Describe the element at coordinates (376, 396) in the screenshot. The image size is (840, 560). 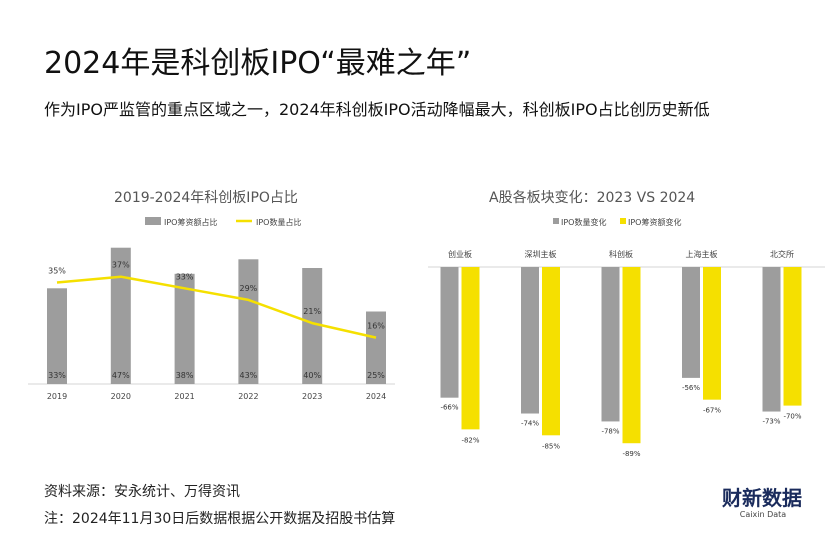
I see `x-tick-label: 2024` at that location.